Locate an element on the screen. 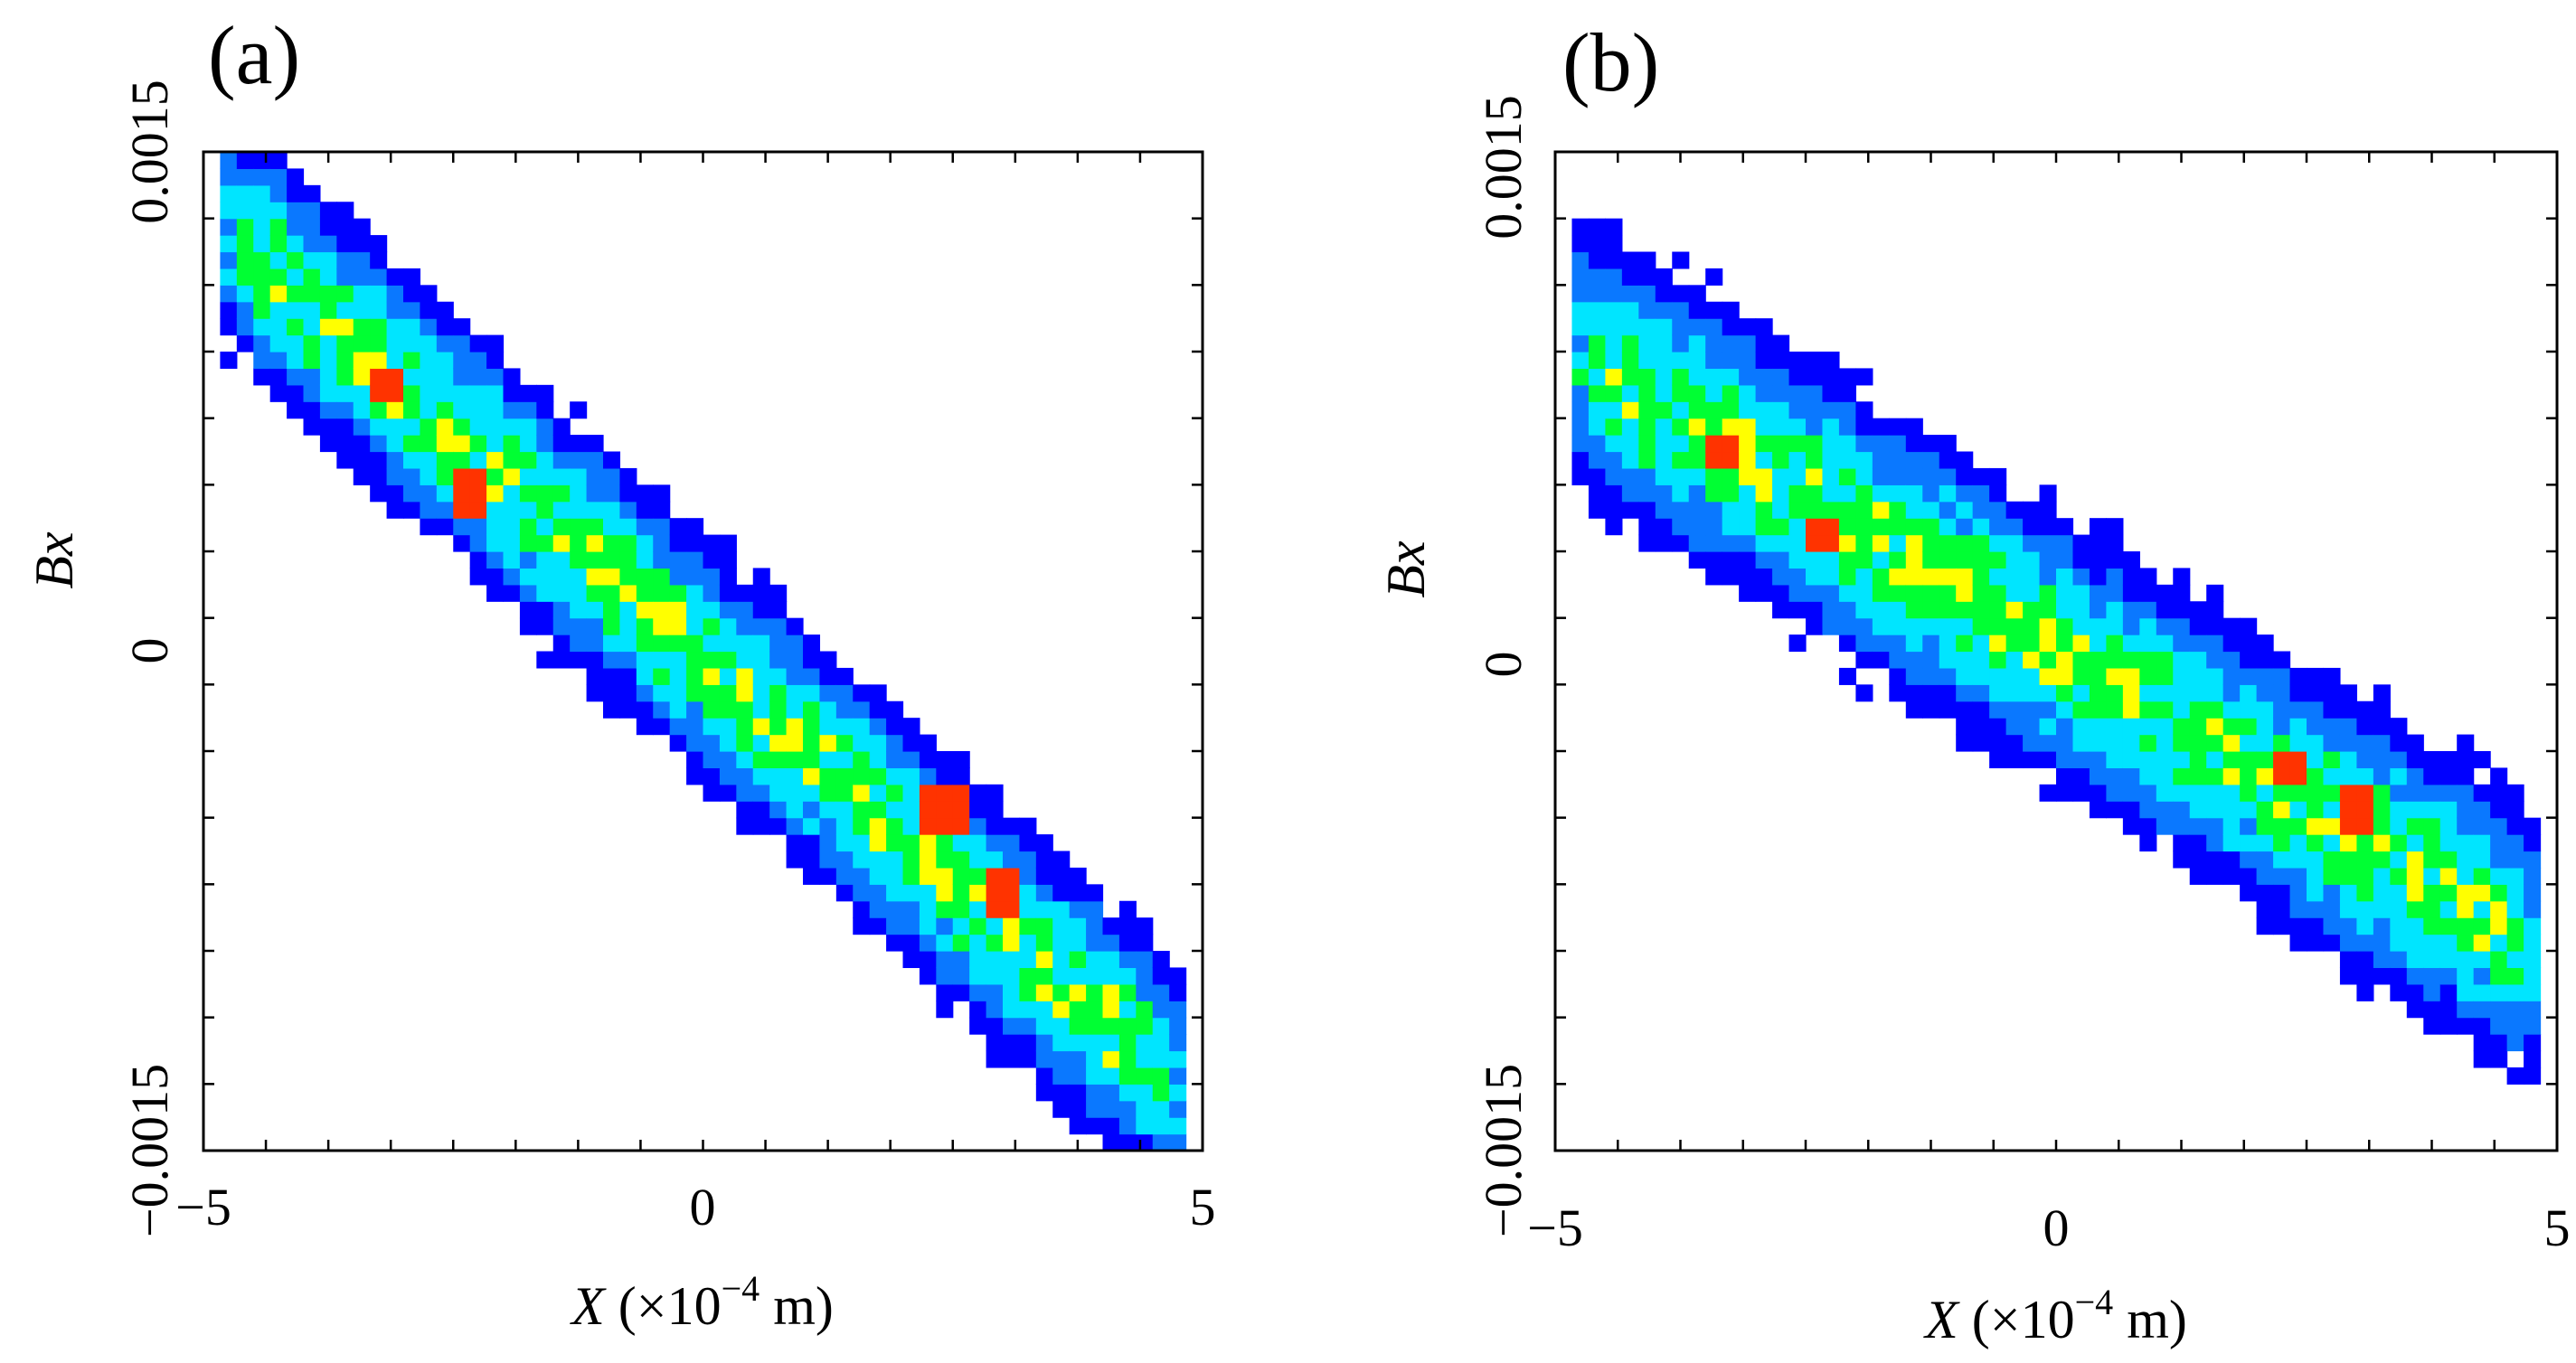 The height and width of the screenshot is (1363, 2576). x-axis-unit-suffix-b: m) is located at coordinates (2150, 1319).